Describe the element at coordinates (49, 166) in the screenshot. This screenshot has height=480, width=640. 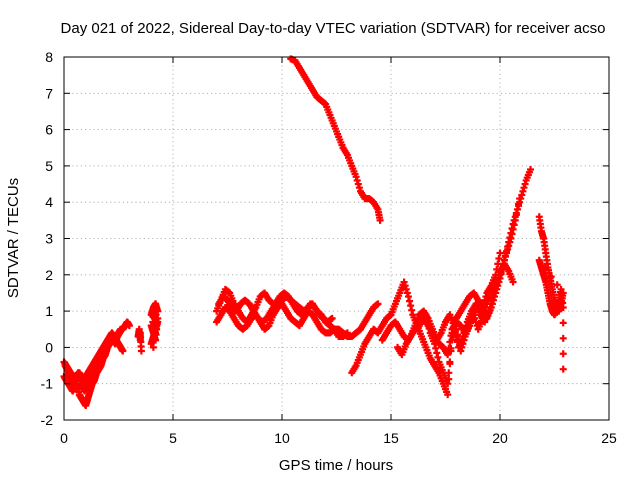
I see `y-tick-label: 5` at that location.